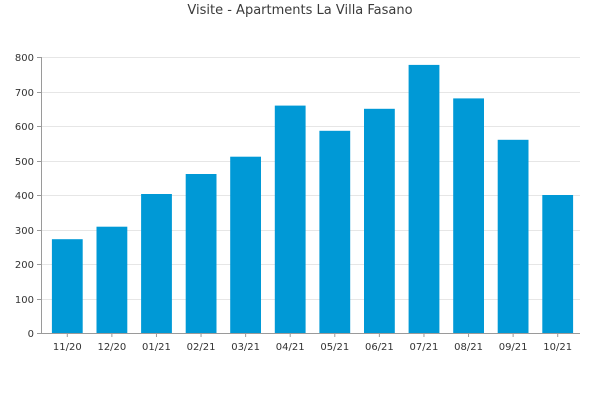 The image size is (600, 400). I want to click on y-tick-labels: 0 100 200 300 400 500 600 700 800, so click(24, 196).